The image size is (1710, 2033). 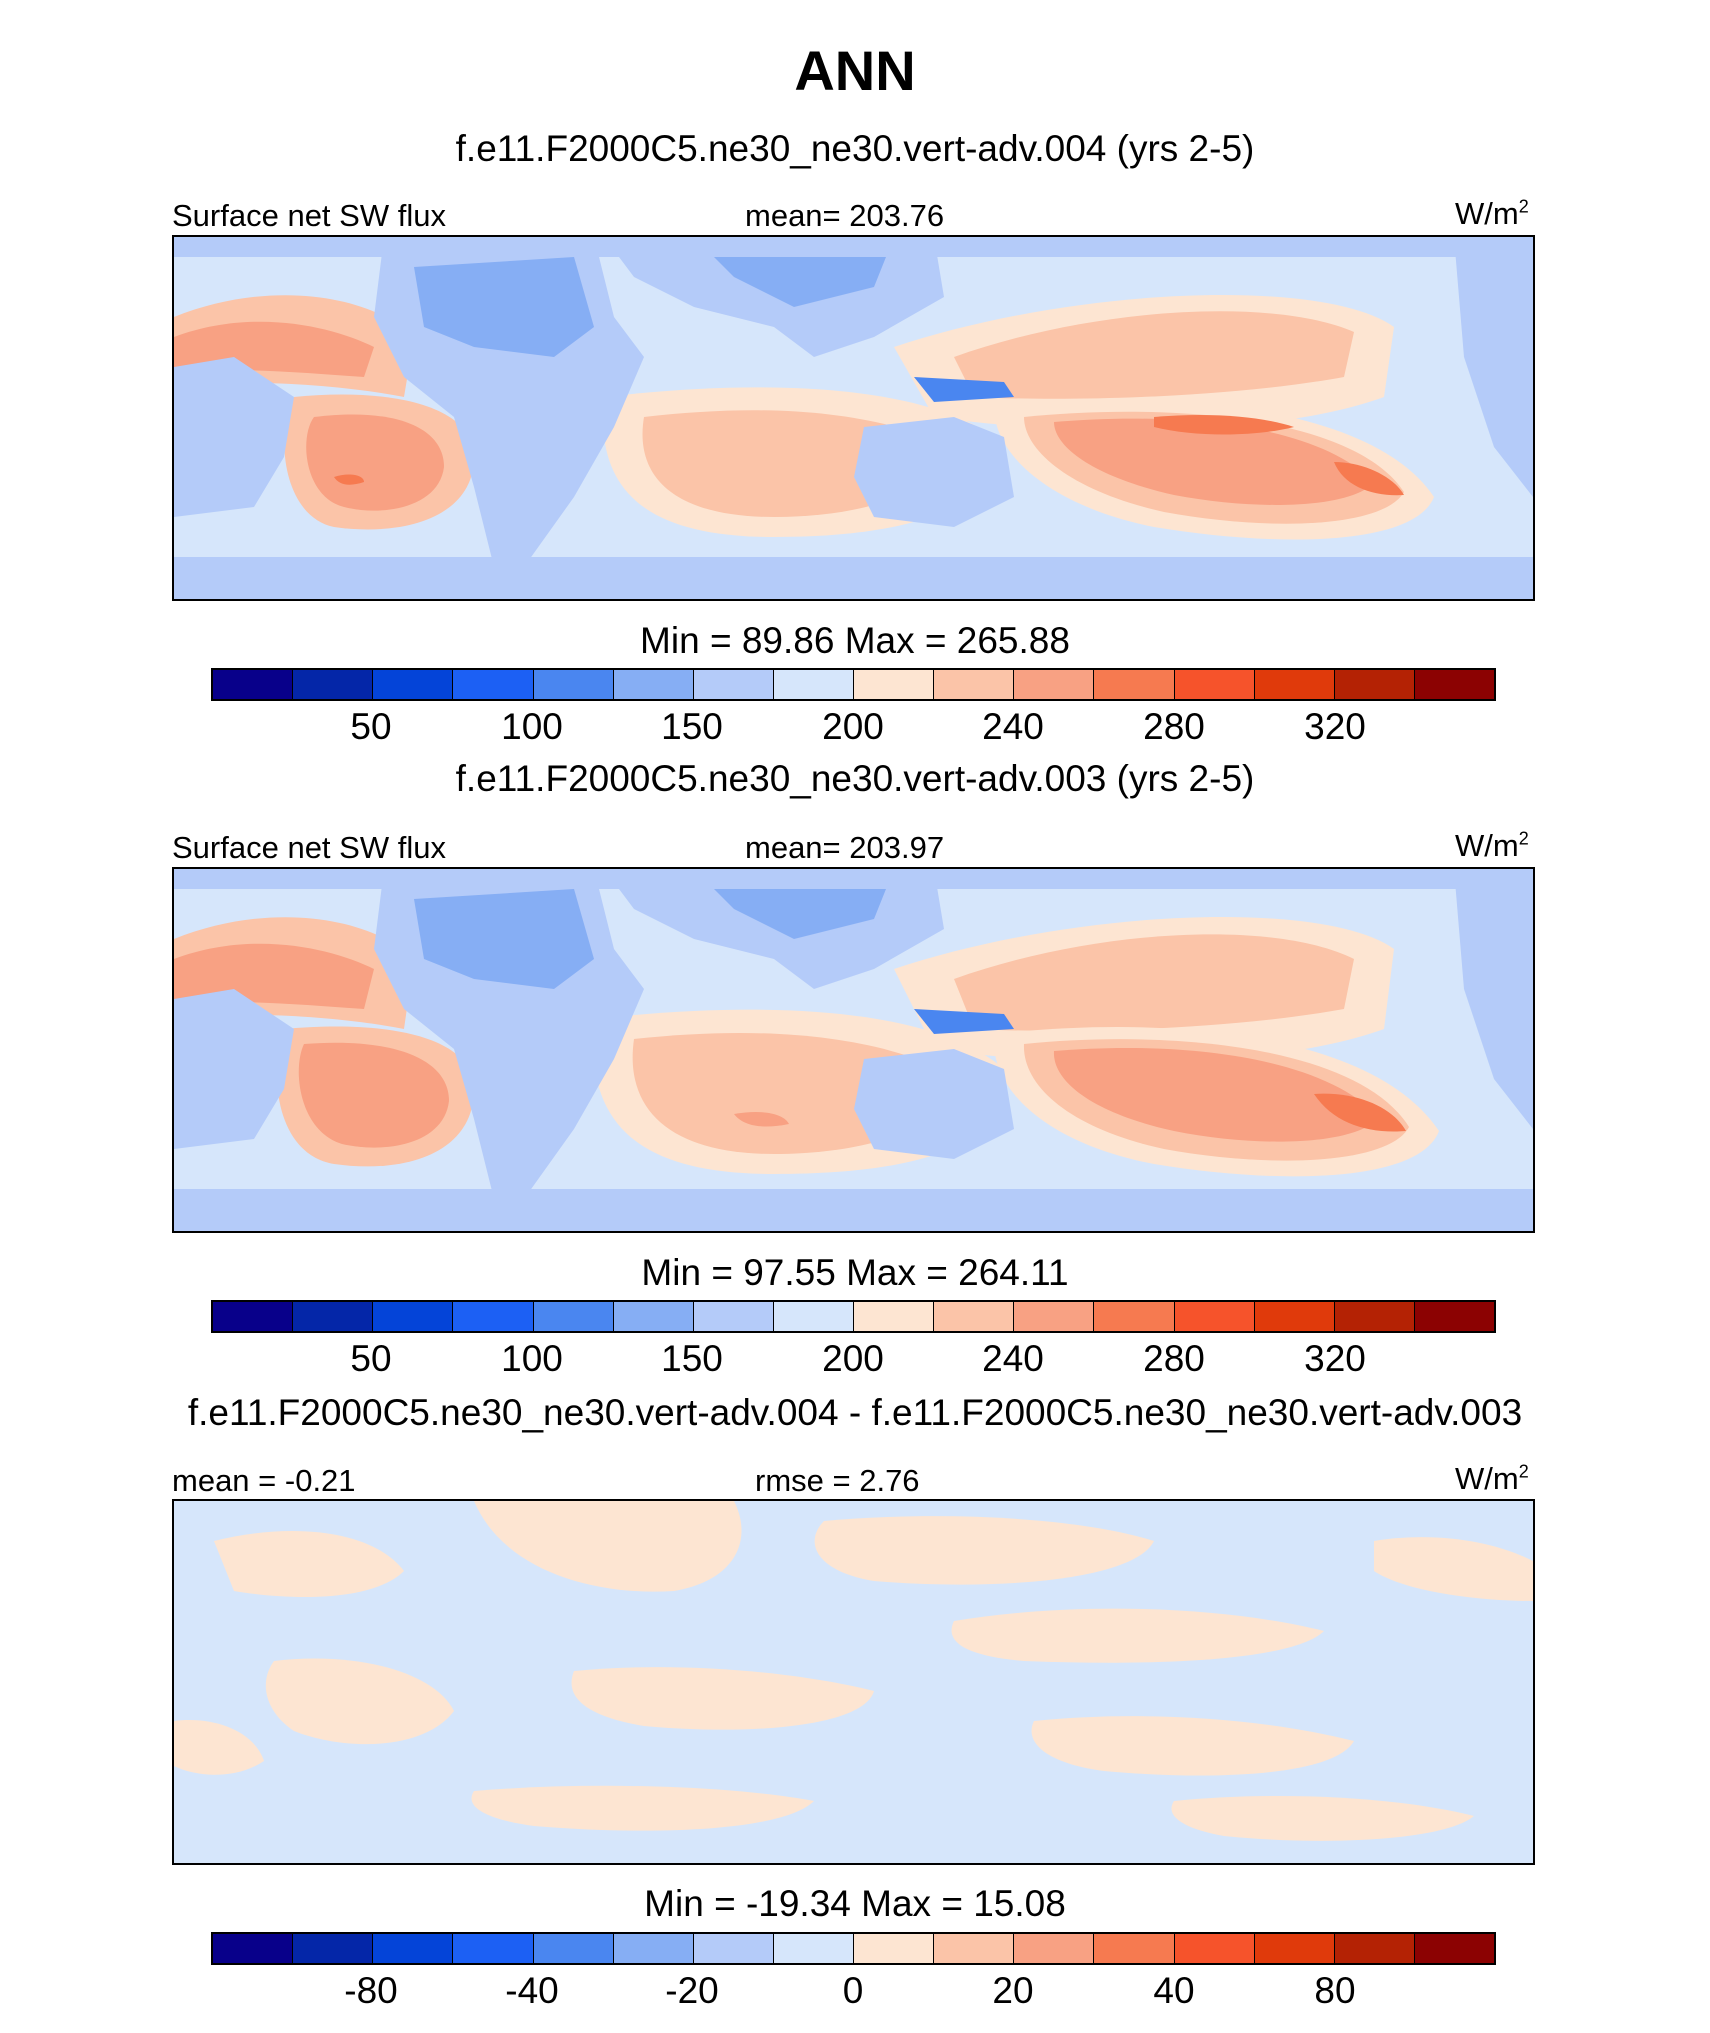 I want to click on panel-1-tick: 320, so click(x=1335, y=726).